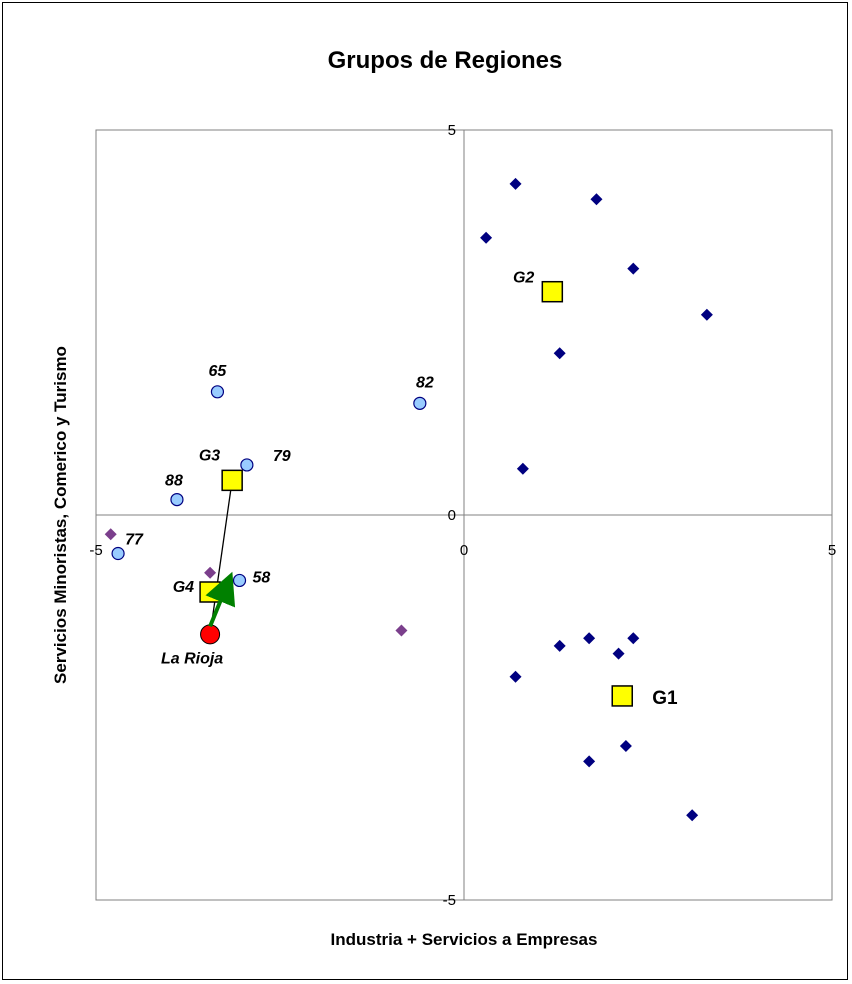 This screenshot has height=984, width=852. Describe the element at coordinates (262, 577) in the screenshot. I see `circle-point-label: 58` at that location.